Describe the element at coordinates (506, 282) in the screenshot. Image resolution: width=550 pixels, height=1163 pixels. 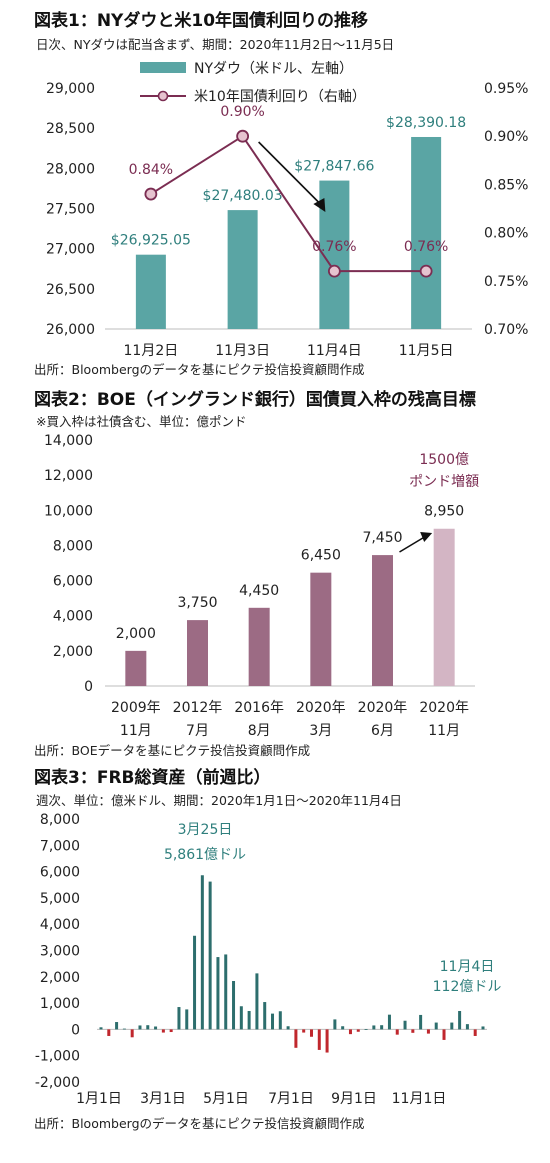
I see `y-right-tick-label: 0.75%` at that location.